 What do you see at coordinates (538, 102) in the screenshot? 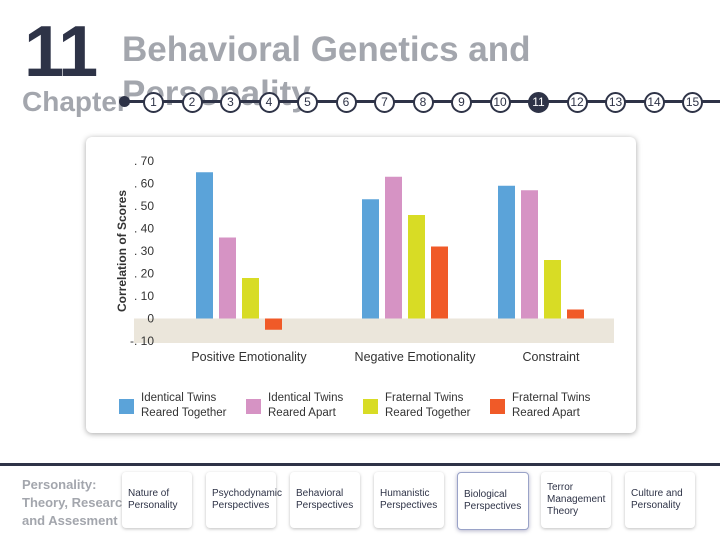
I see `chapter-nav-11: 11` at bounding box center [538, 102].